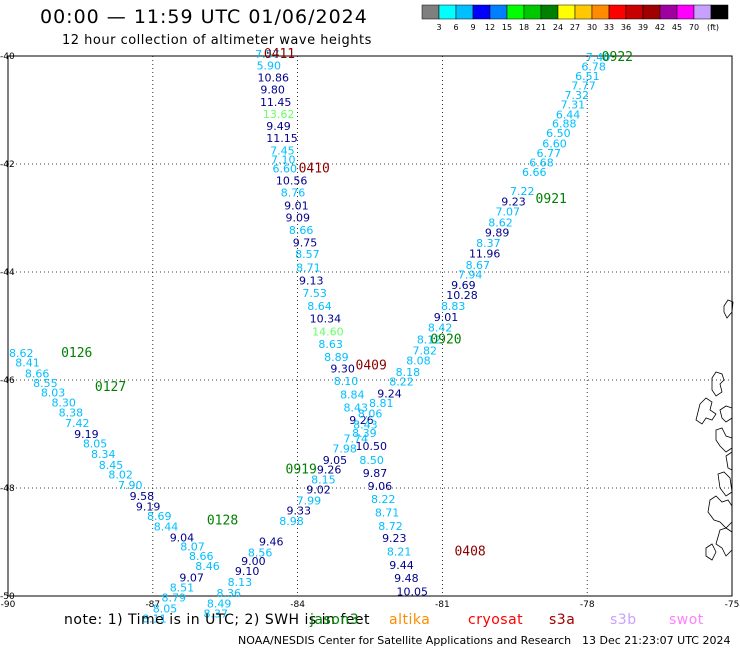  I want to click on wave-height-value: 9.30, so click(342, 369).